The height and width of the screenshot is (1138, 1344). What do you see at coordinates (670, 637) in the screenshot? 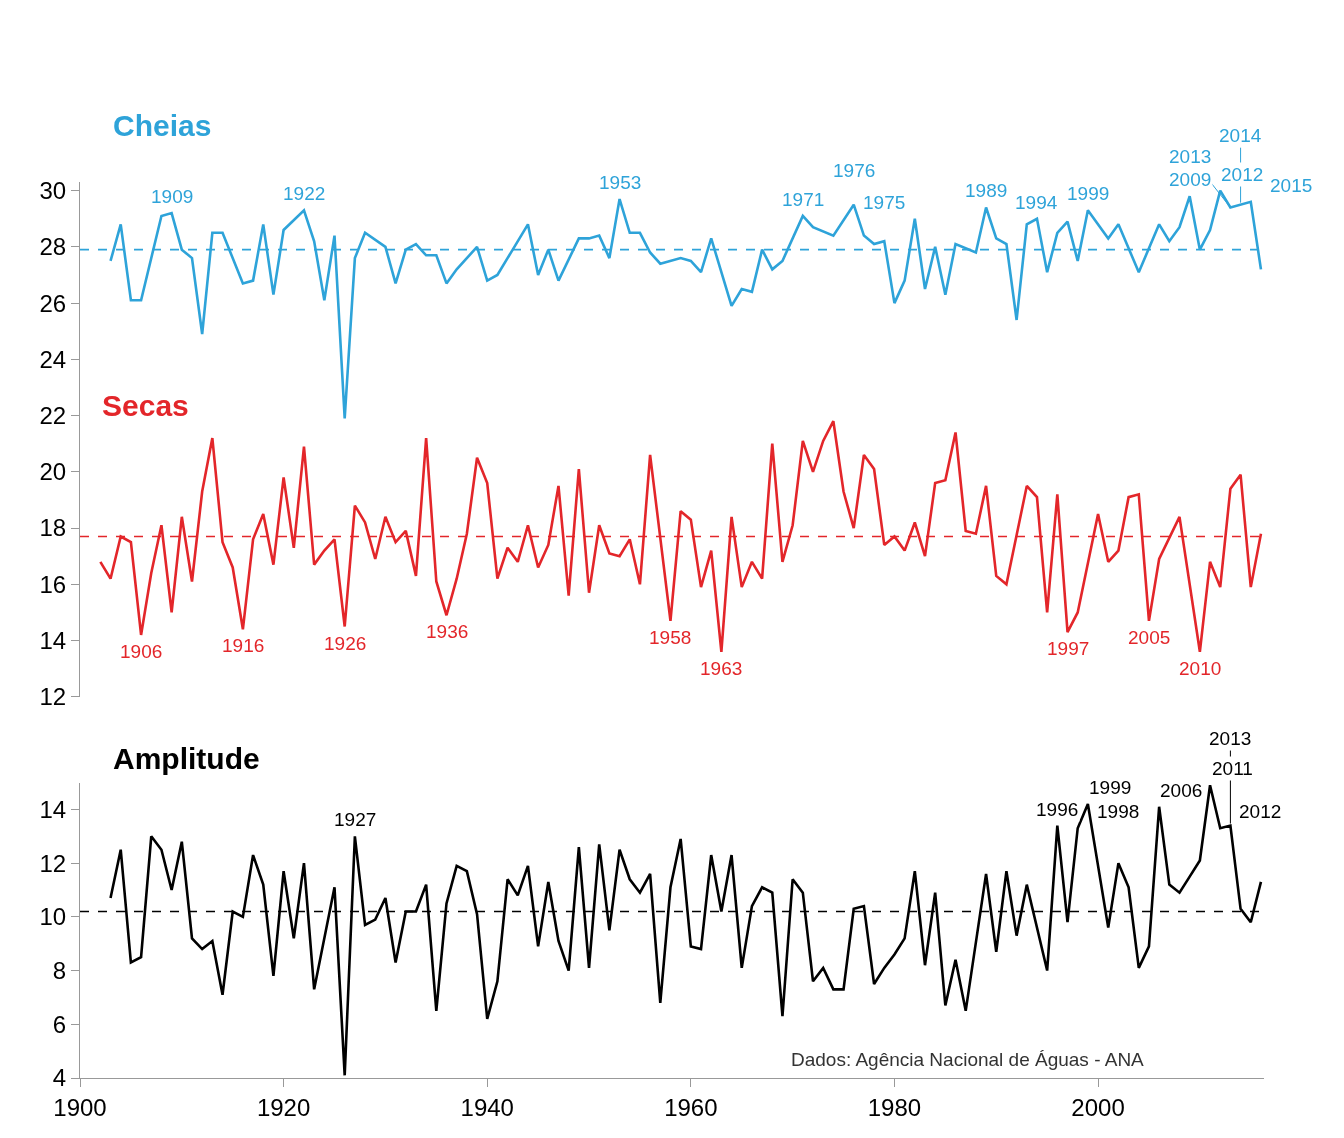
I see `annotation: 1958` at bounding box center [670, 637].